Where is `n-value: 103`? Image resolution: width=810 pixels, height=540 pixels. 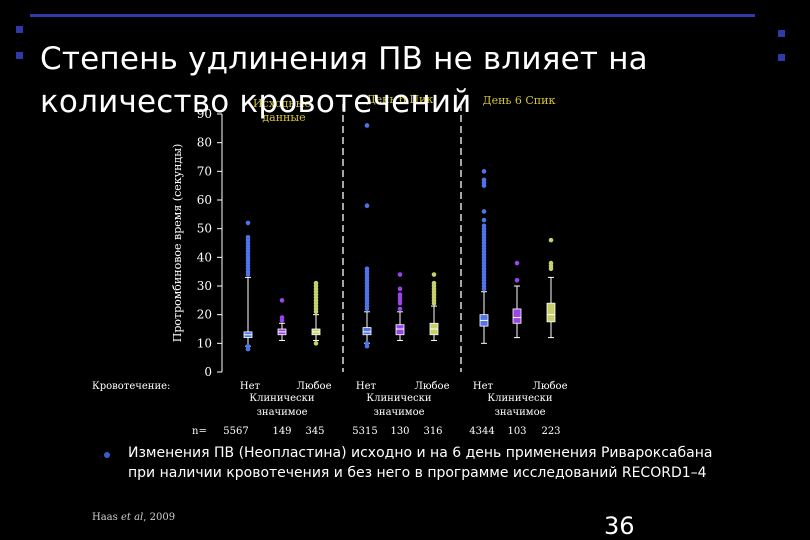 n-value: 103 is located at coordinates (516, 431).